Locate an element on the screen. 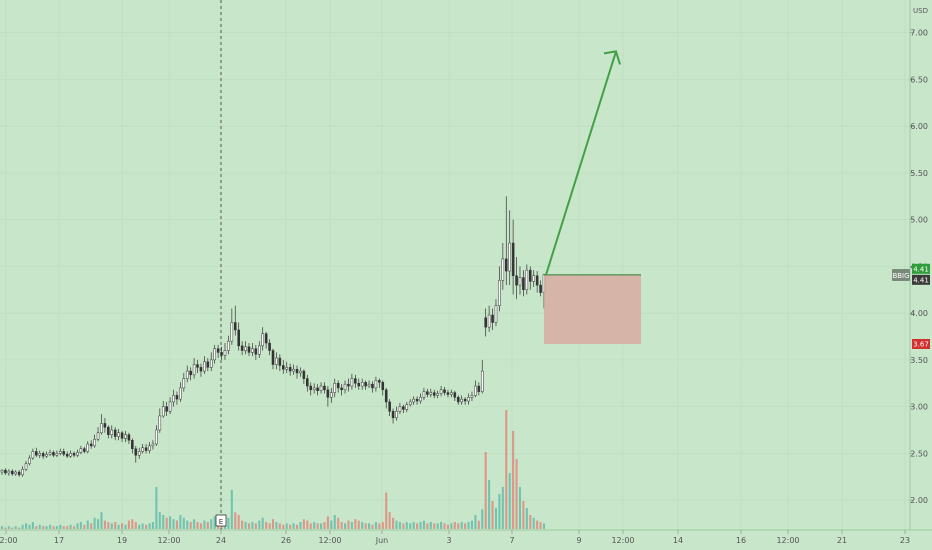  x-tick-label: 24 is located at coordinates (221, 540).